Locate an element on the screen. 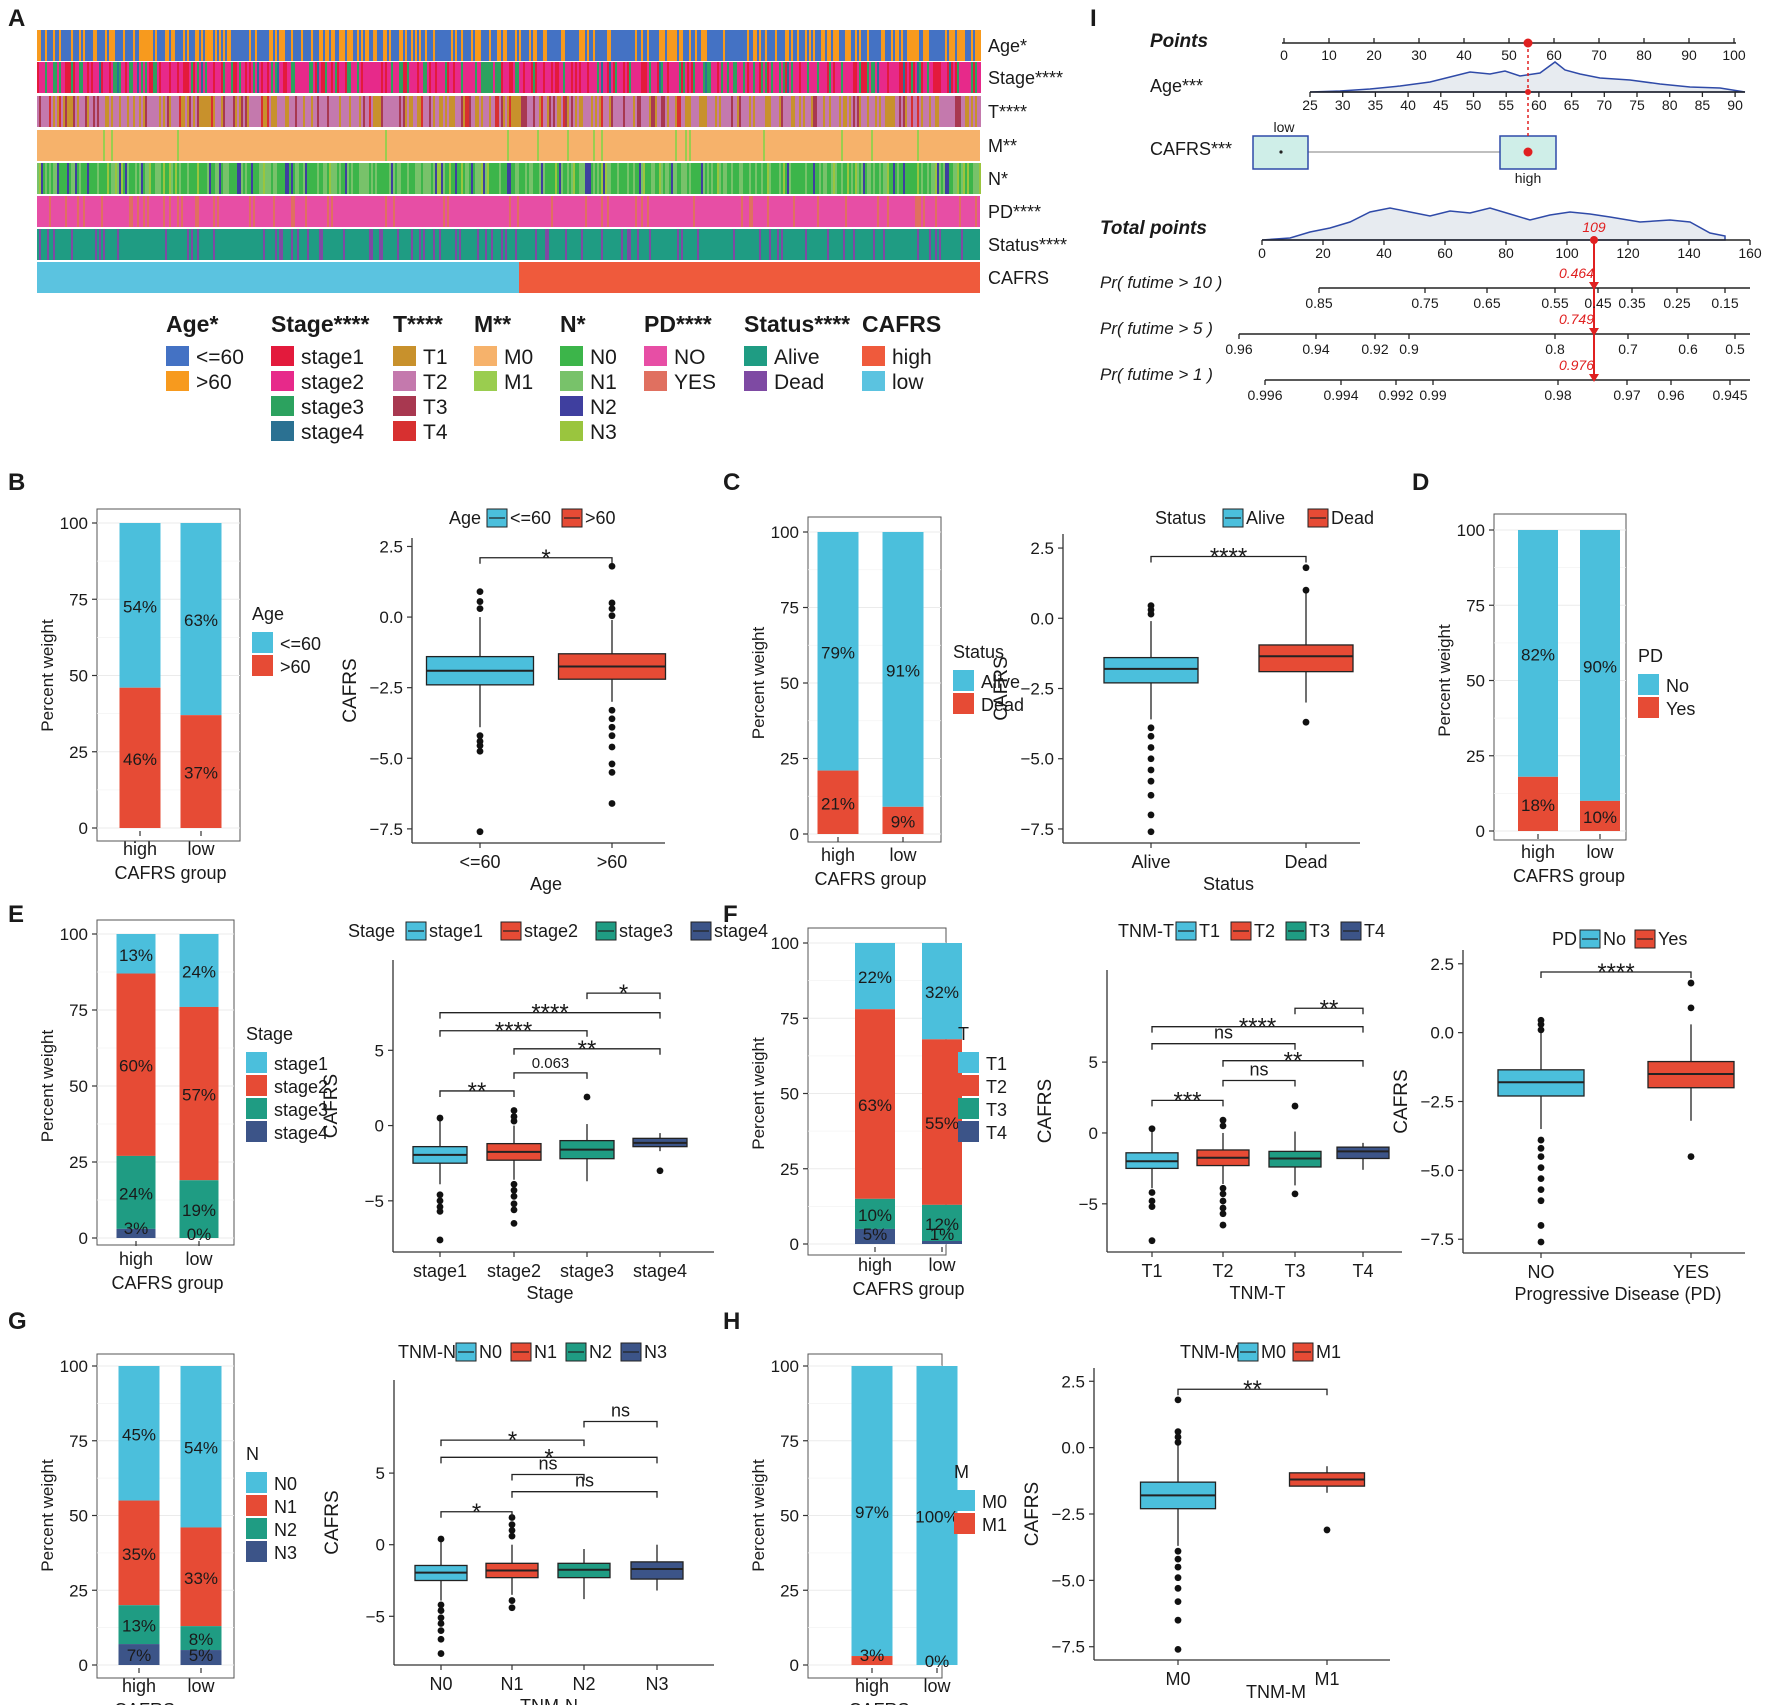 This screenshot has width=1771, height=1705. bar-segment-T3 is located at coordinates (942, 1222).